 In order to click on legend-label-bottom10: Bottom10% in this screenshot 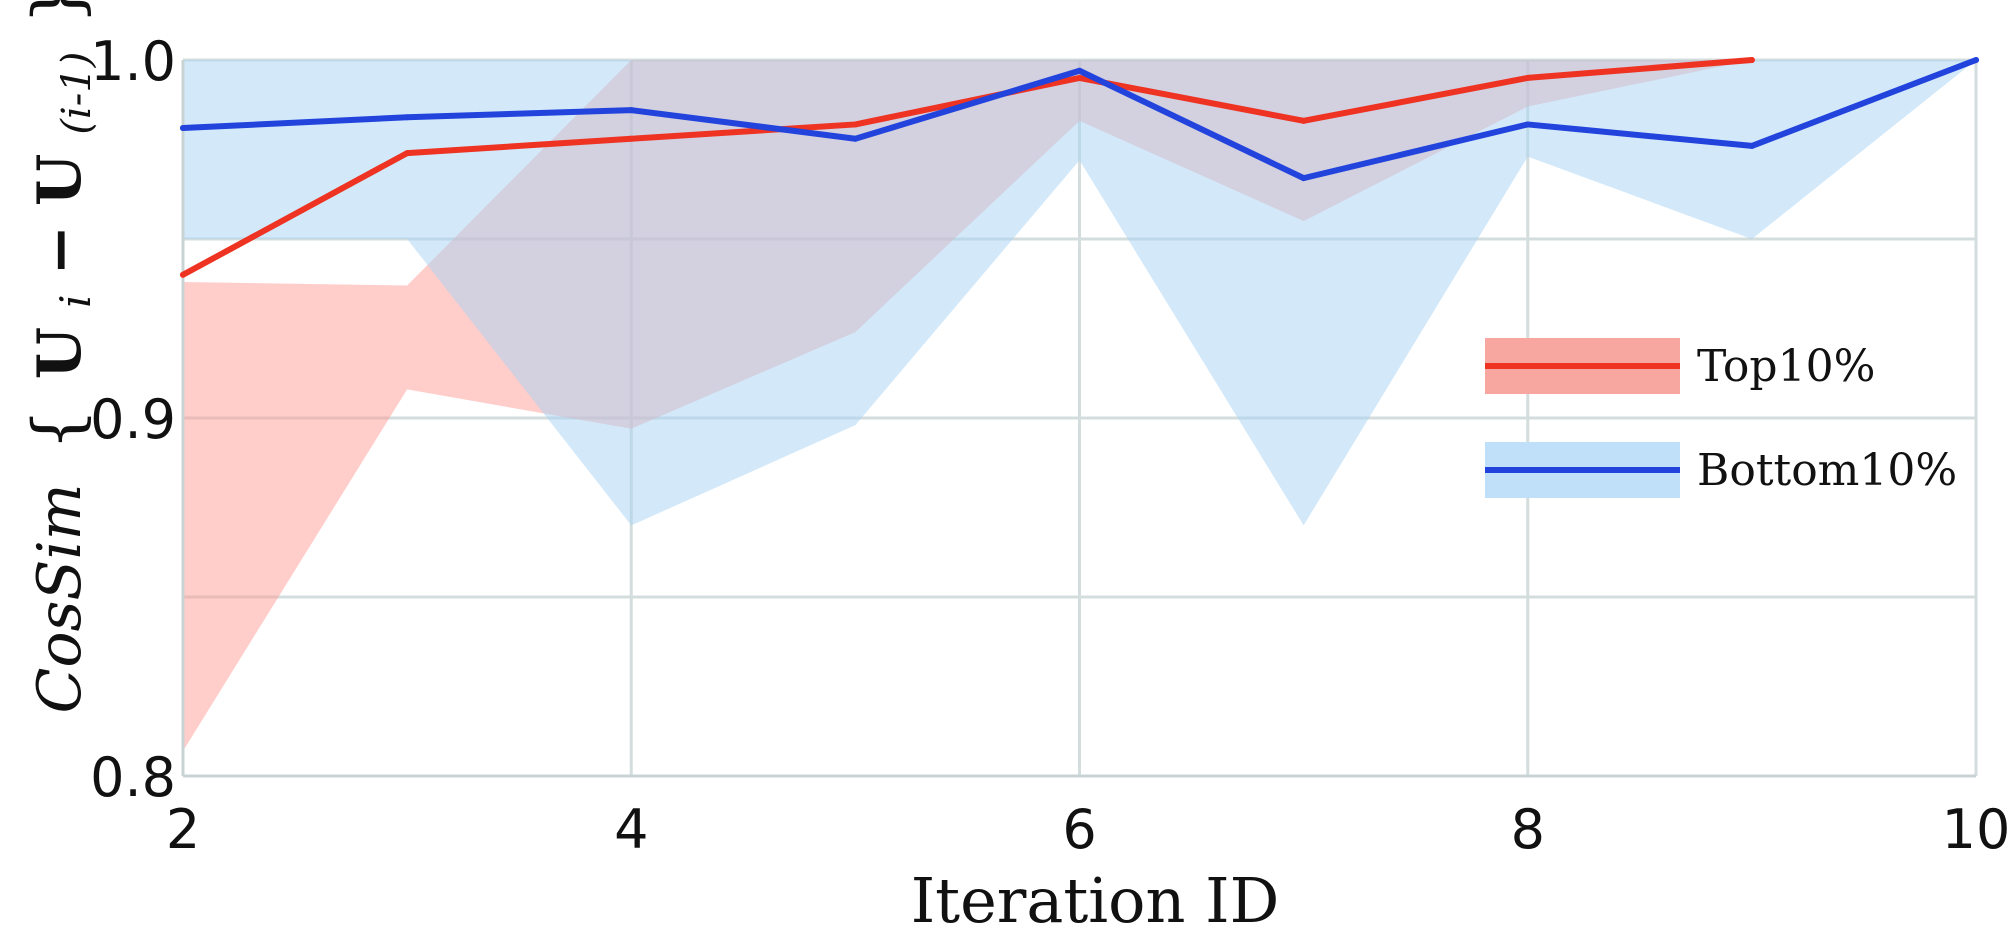, I will do `click(1827, 470)`.